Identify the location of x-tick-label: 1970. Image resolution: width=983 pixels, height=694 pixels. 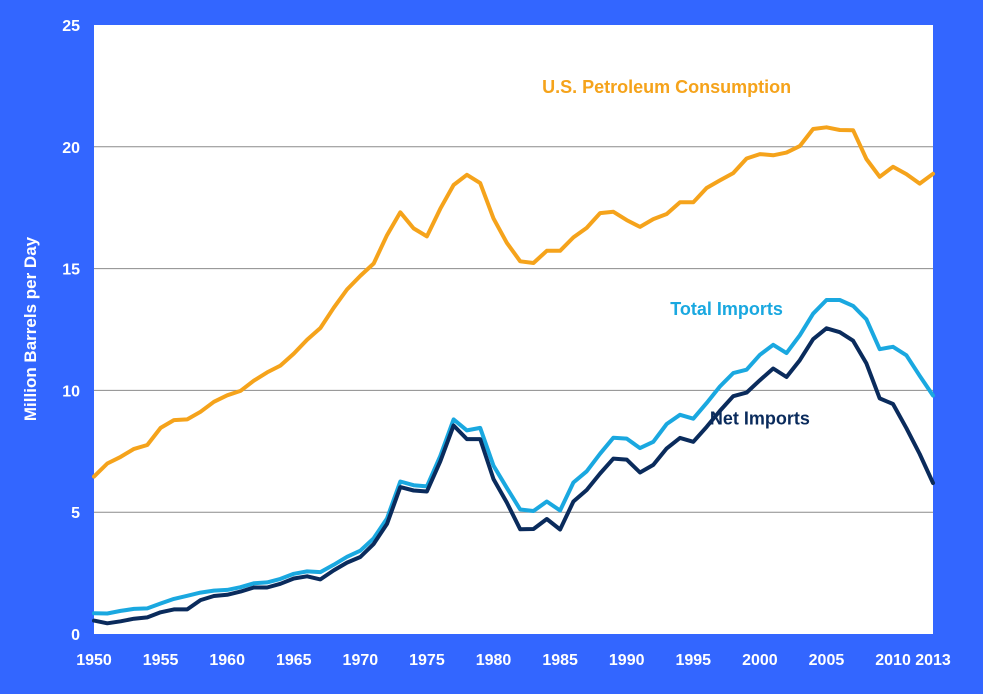
(361, 660).